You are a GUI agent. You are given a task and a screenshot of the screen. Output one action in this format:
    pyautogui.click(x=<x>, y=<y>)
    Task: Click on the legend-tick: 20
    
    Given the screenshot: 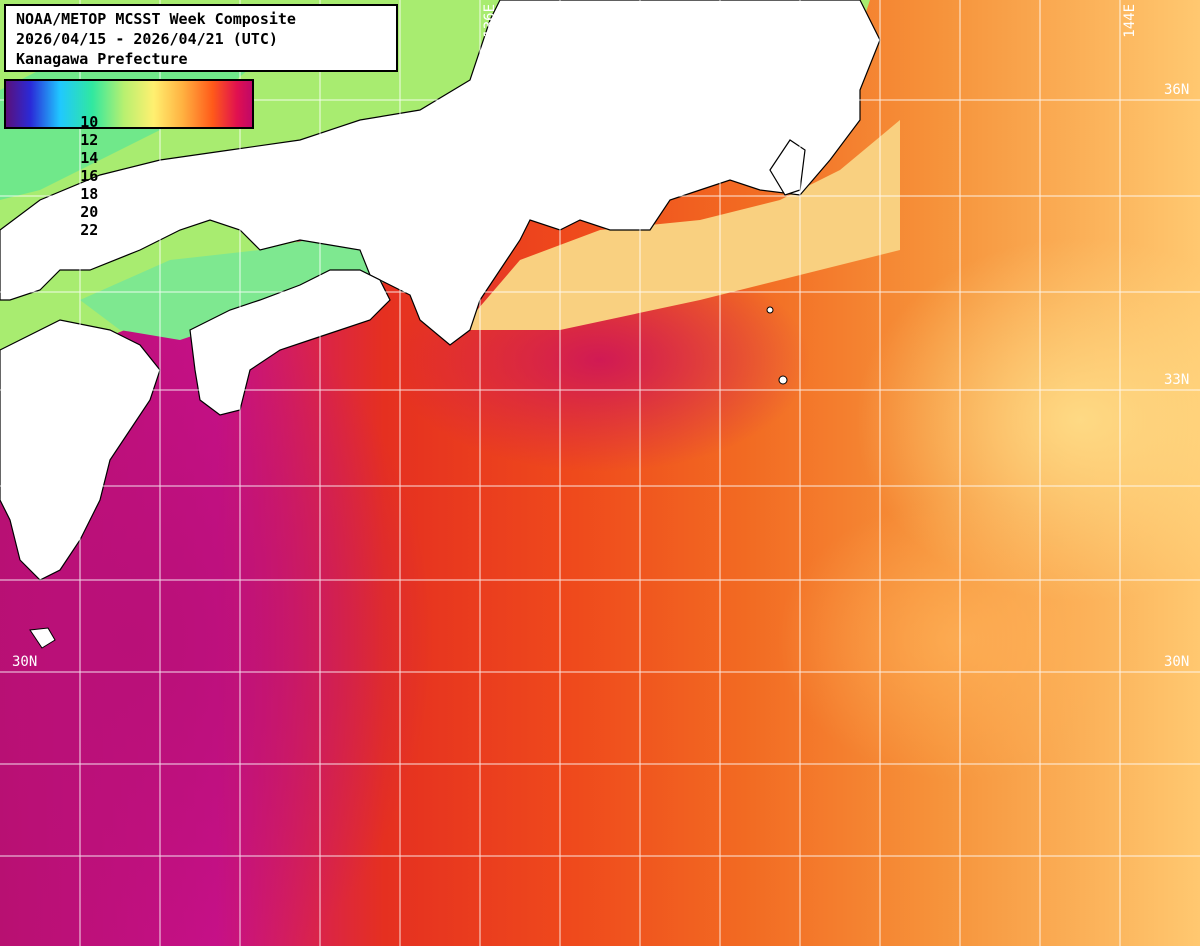 What is the action you would take?
    pyautogui.click(x=89, y=212)
    